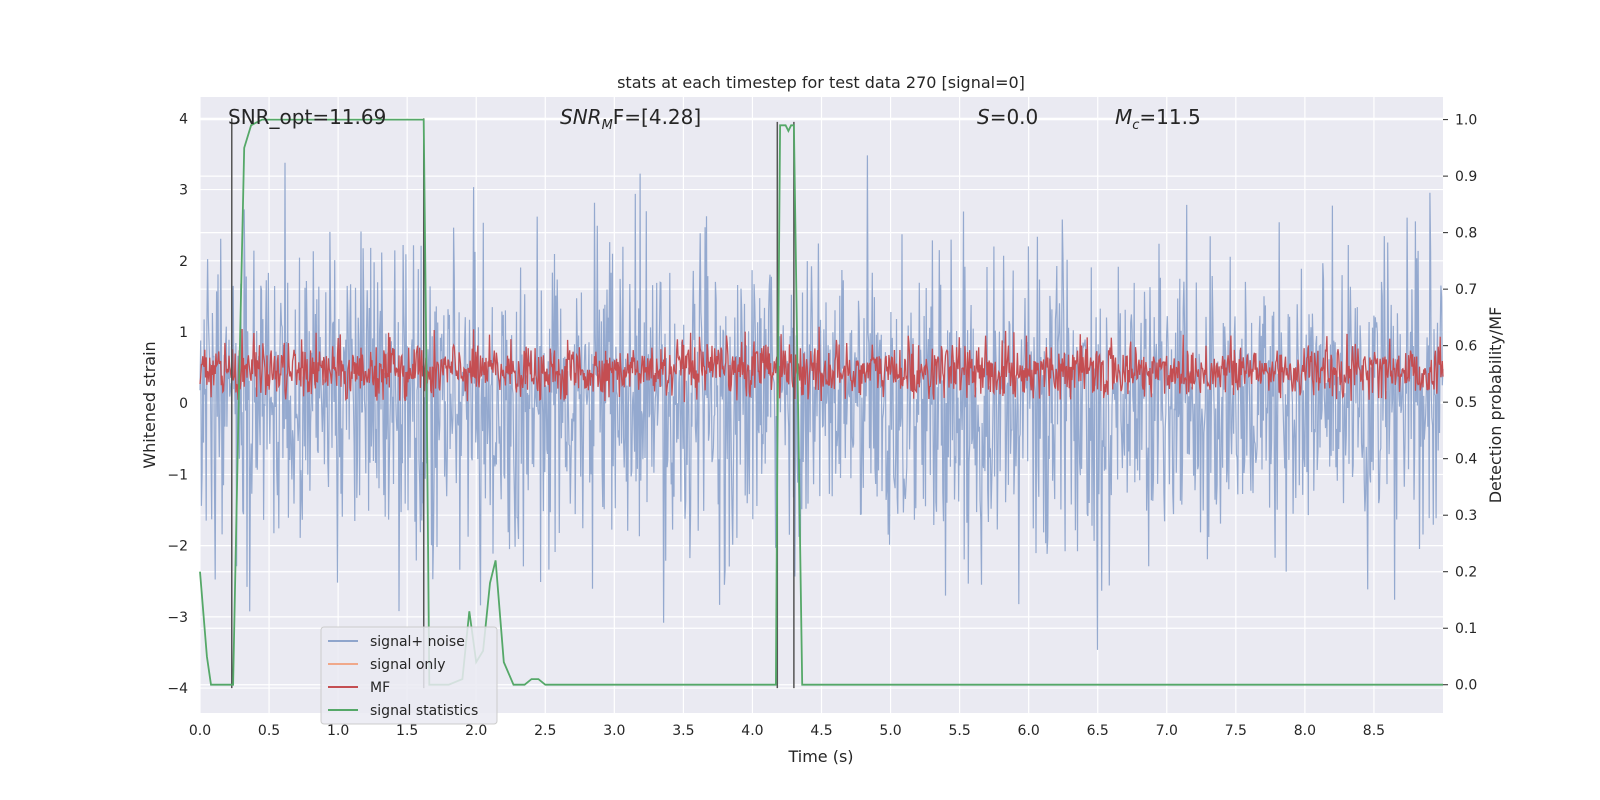 Image resolution: width=1600 pixels, height=800 pixels. I want to click on x-tick-label: 3.0, so click(614, 731).